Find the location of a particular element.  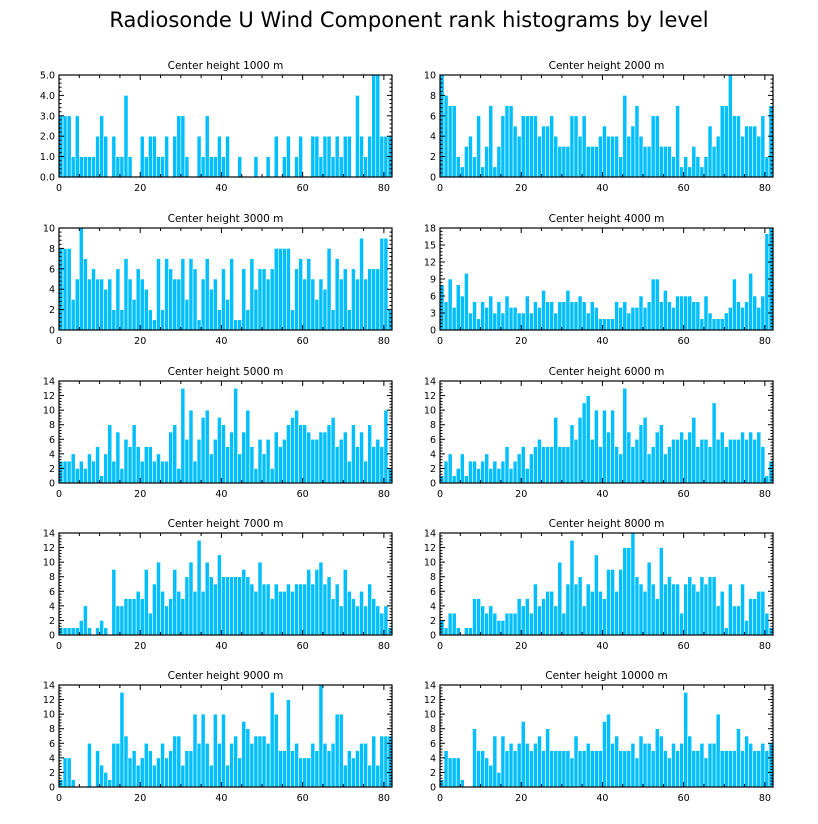

y-tick-label: 8 is located at coordinates (433, 729).